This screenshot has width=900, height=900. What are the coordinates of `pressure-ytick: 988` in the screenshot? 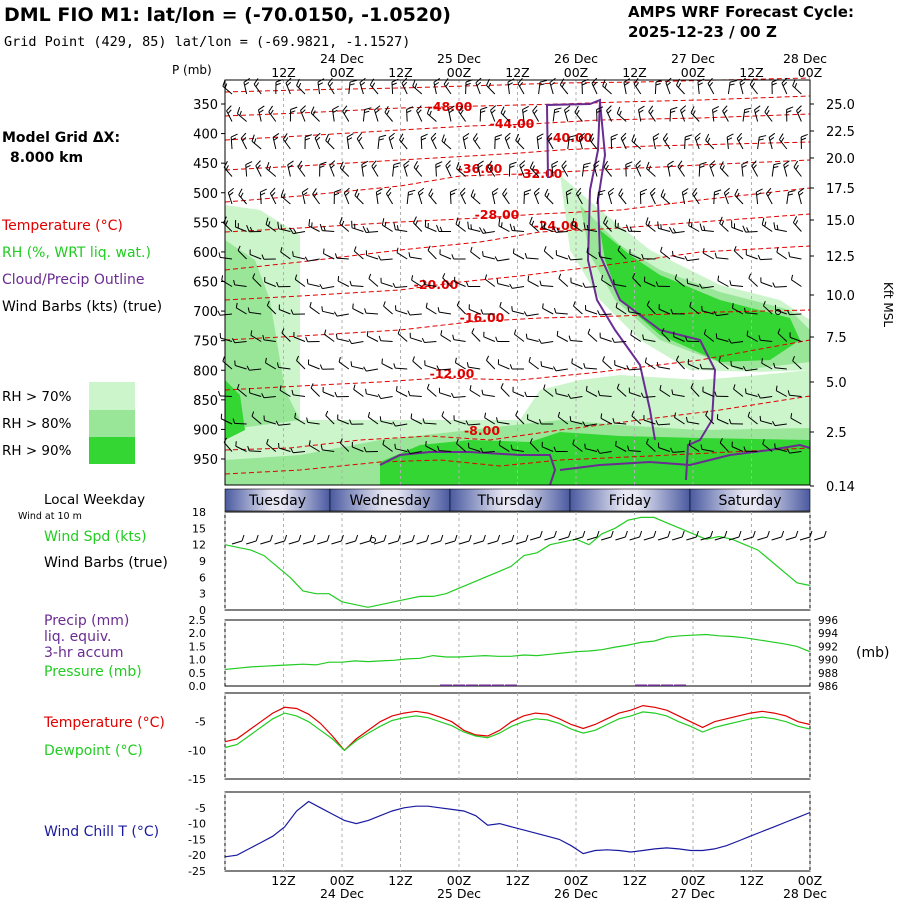 It's located at (828, 674).